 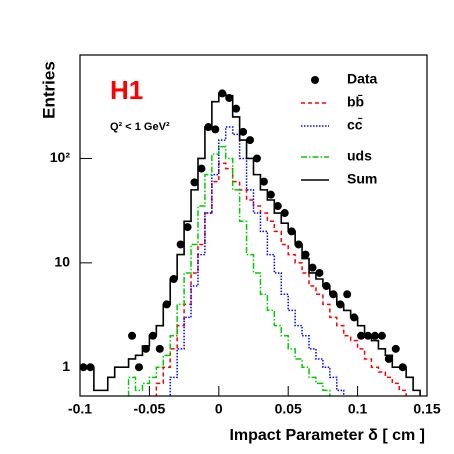 What do you see at coordinates (62, 262) in the screenshot?
I see `y-tick-label: 10` at bounding box center [62, 262].